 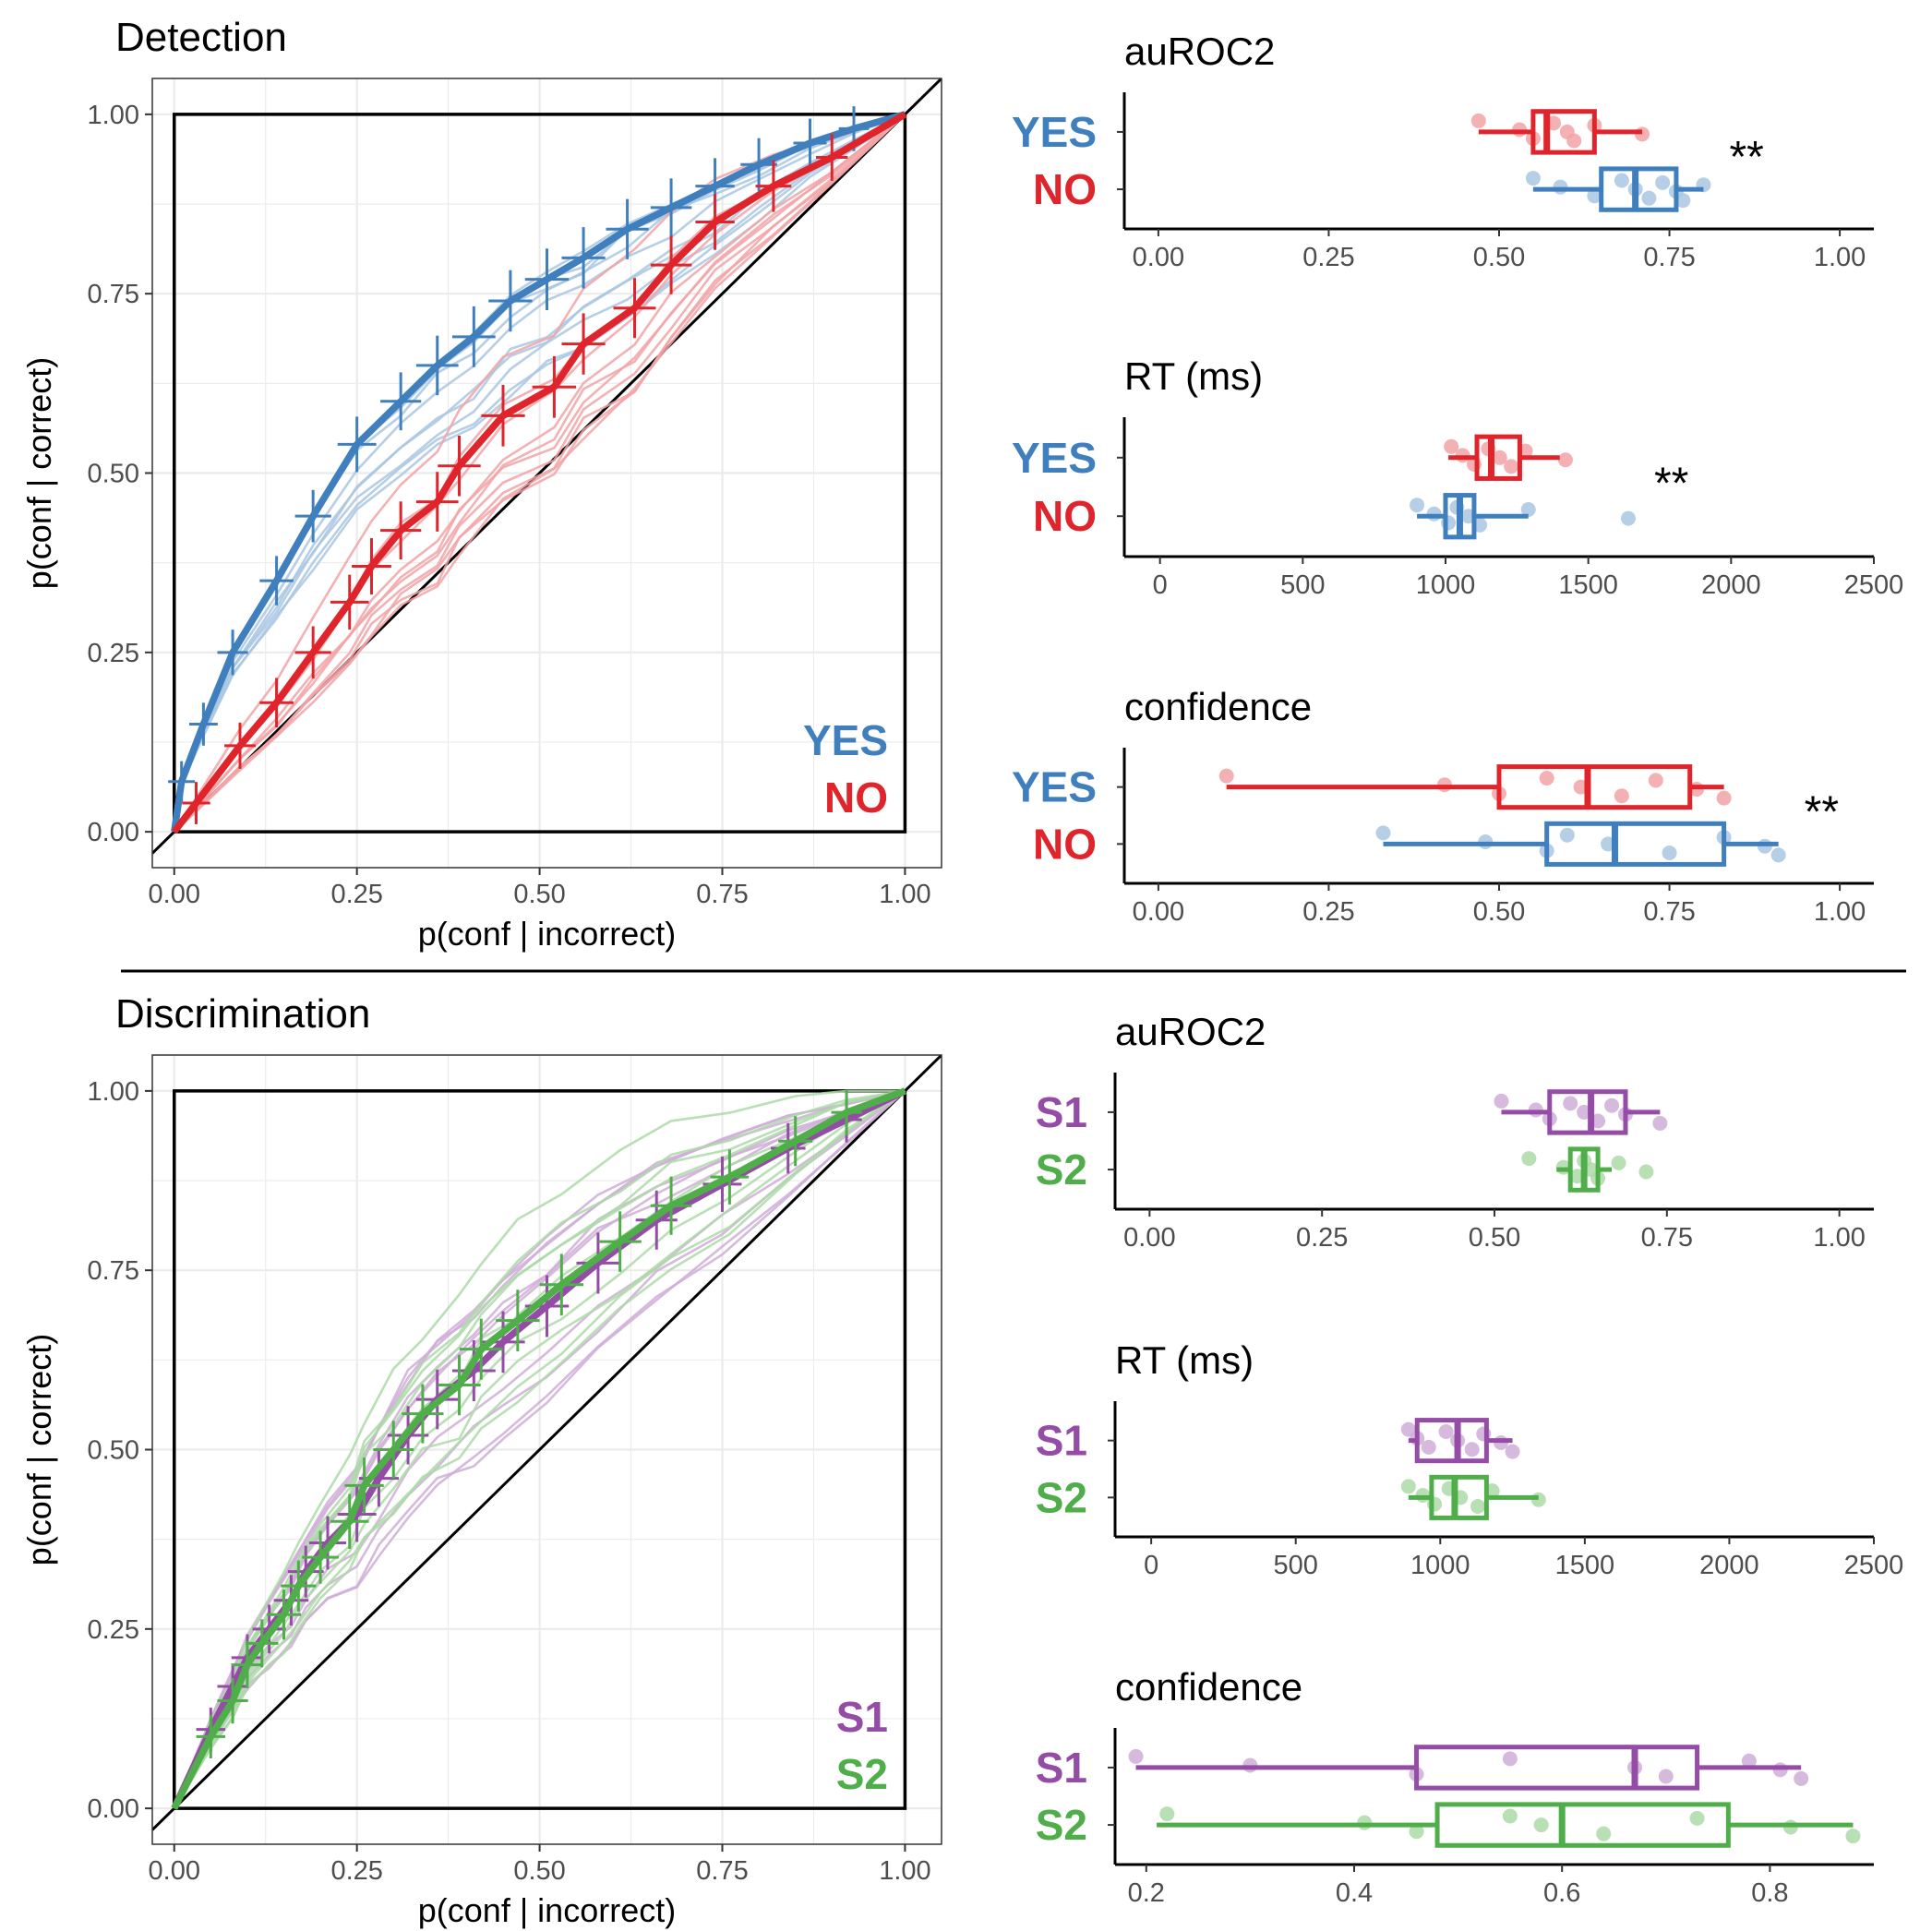 I want to click on x-tick-label: 500, so click(x=1302, y=585).